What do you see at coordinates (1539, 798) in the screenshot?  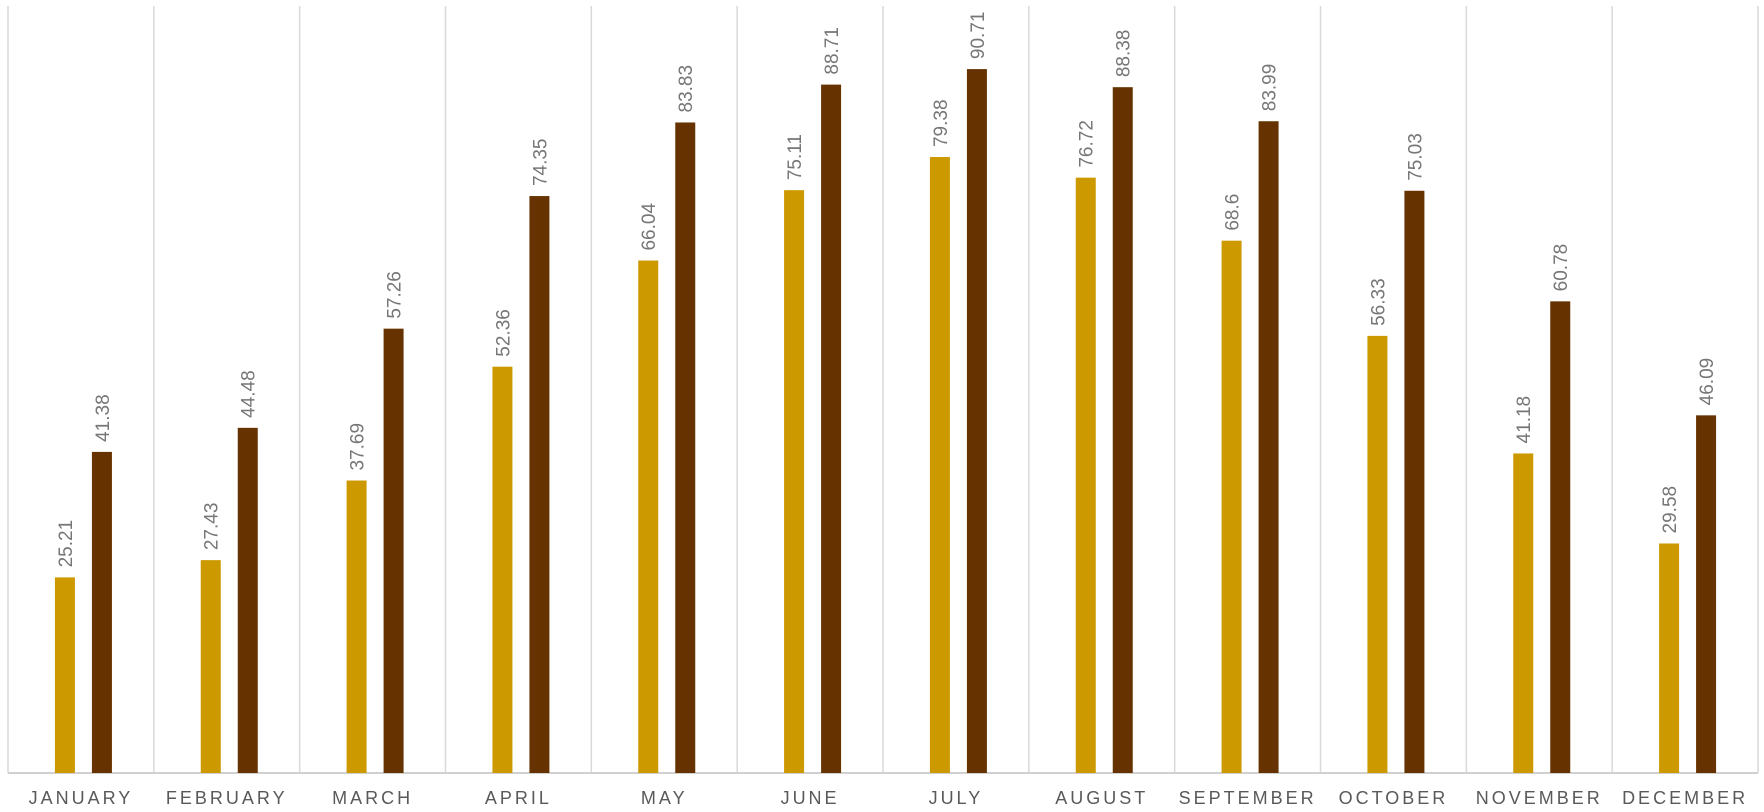 I see `x-tick-label: NOVEMBER` at bounding box center [1539, 798].